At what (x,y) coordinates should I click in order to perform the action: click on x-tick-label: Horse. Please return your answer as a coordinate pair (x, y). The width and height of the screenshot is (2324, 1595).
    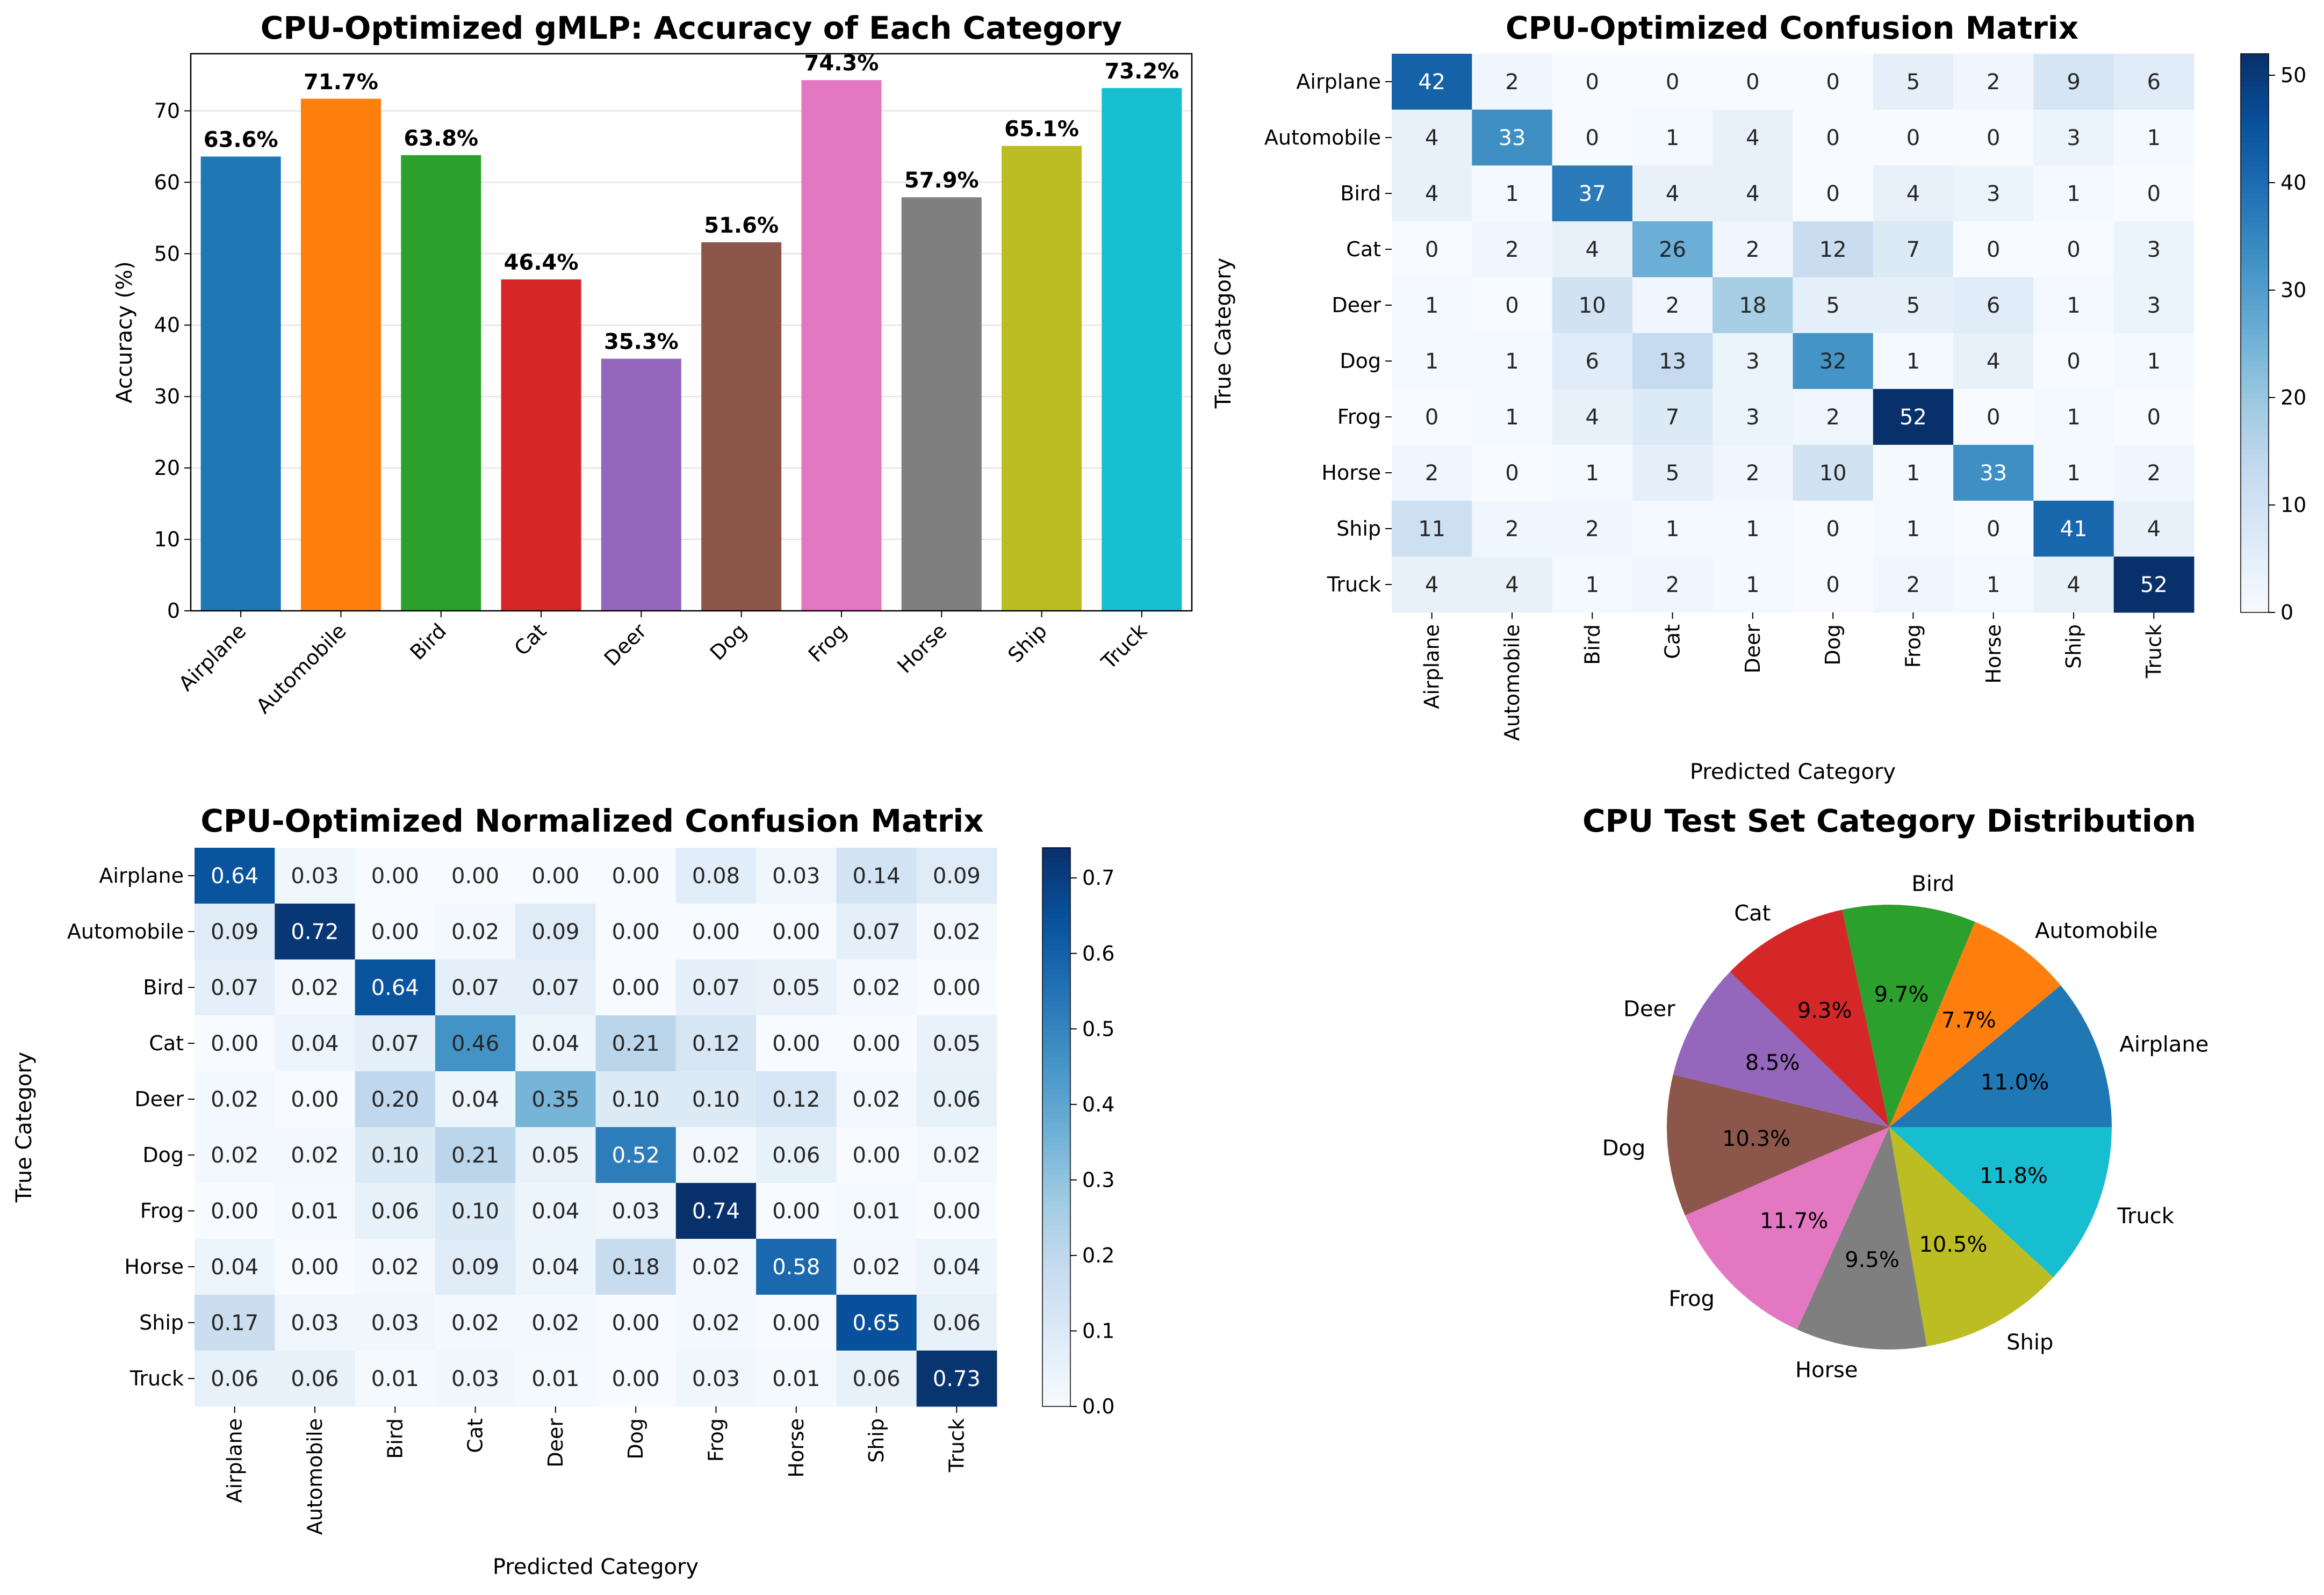
    Looking at the image, I should click on (922, 648).